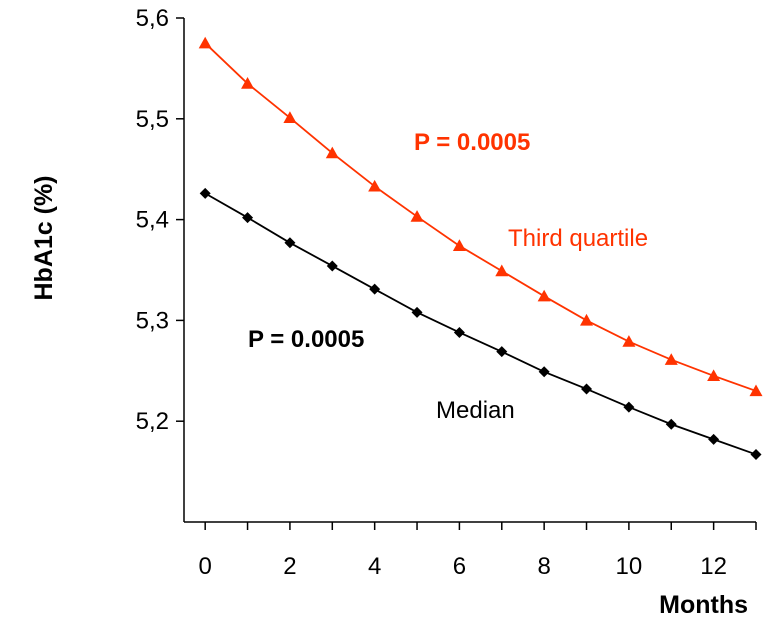 The width and height of the screenshot is (767, 628). Describe the element at coordinates (205, 566) in the screenshot. I see `x-tick-label: 0` at that location.